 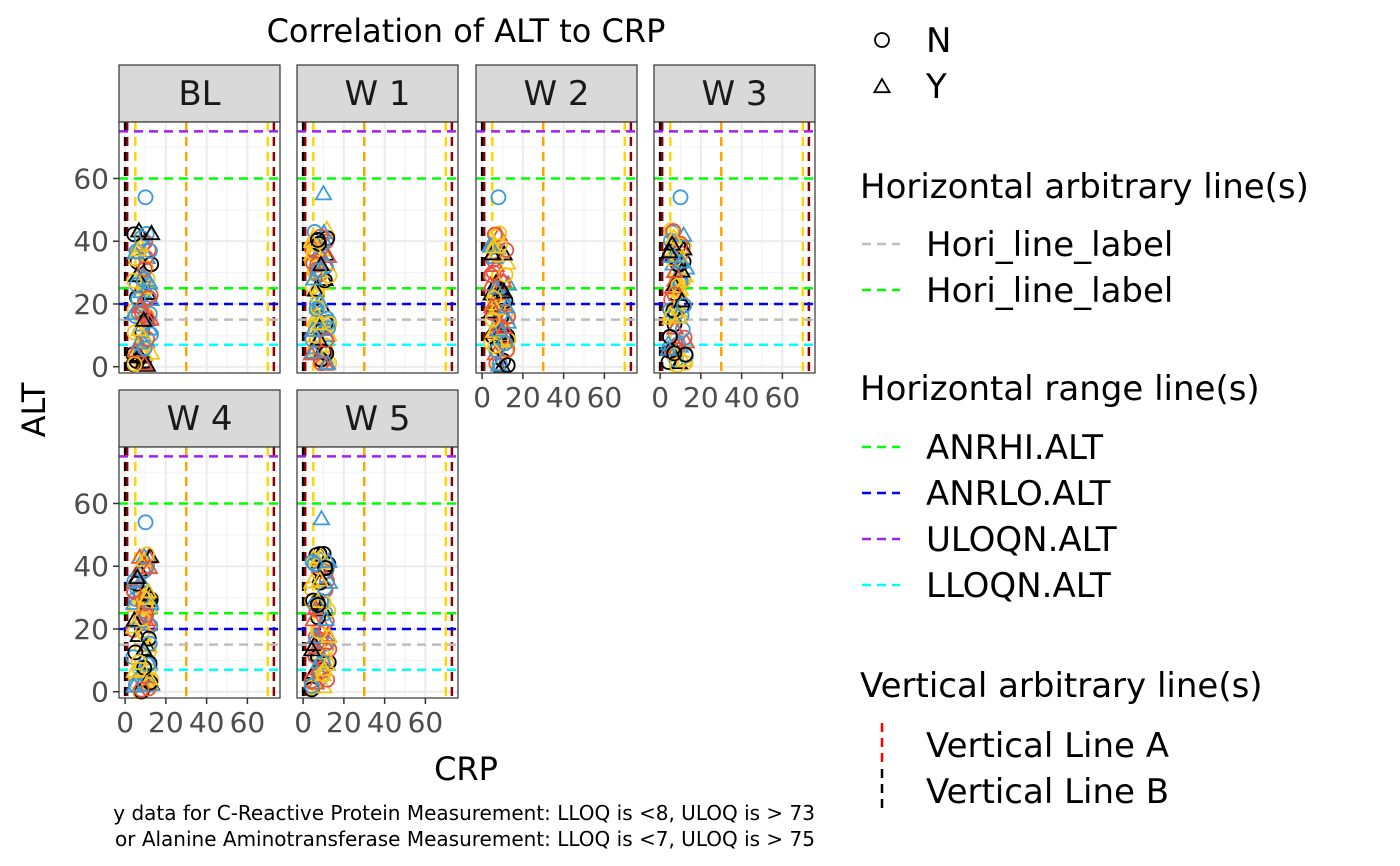 I want to click on facet-panel: W 5 0 20 40 60, so click(x=376, y=564).